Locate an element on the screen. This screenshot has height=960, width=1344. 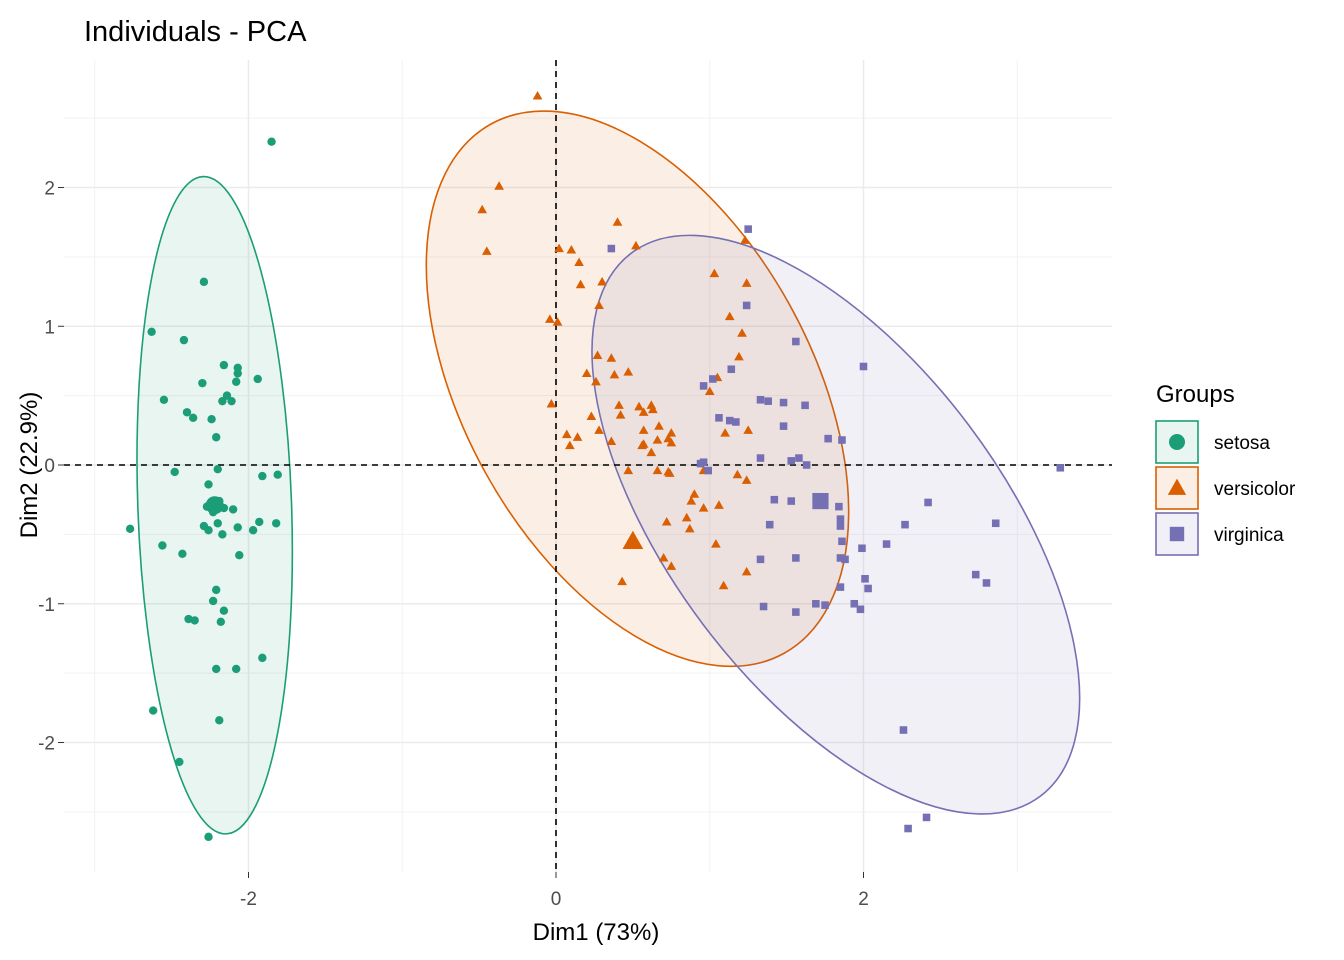
legend-item-virginica: virginica is located at coordinates (1219, 534).